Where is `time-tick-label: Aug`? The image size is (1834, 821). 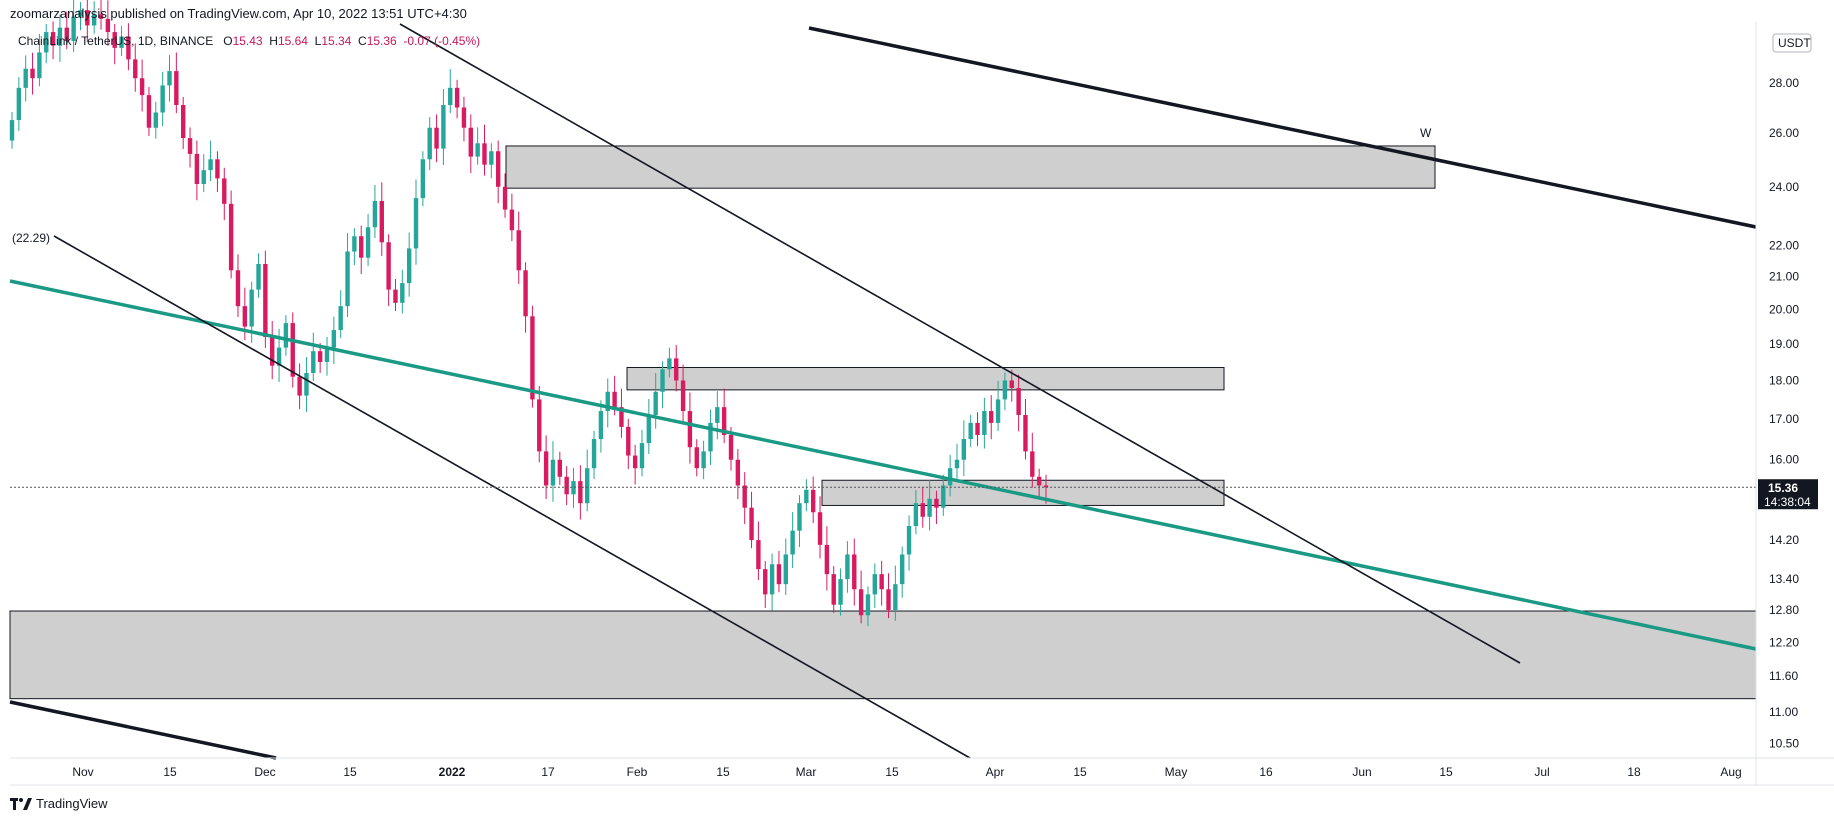
time-tick-label: Aug is located at coordinates (1730, 772).